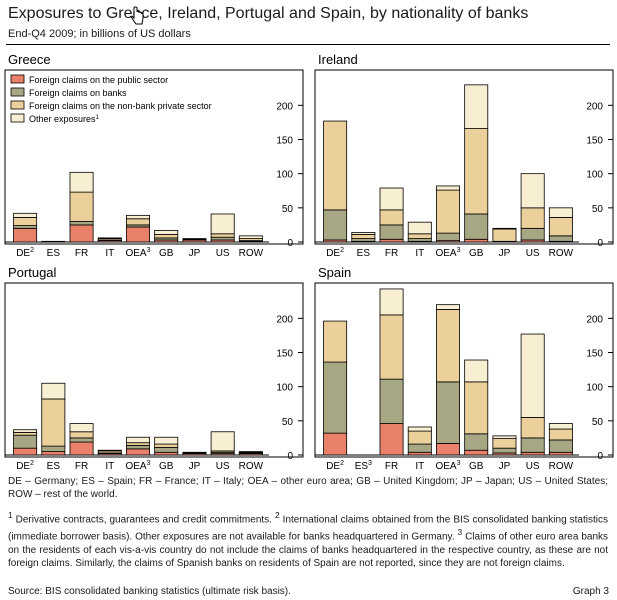 This screenshot has height=600, width=617. Describe the element at coordinates (532, 453) in the screenshot. I see `bar-spain-us-s1` at that location.